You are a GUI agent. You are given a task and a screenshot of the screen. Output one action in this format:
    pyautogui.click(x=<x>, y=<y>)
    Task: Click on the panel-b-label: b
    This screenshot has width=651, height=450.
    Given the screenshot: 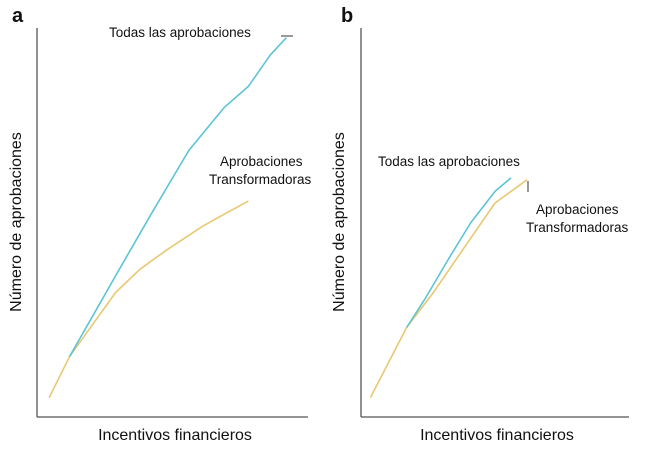 What is the action you would take?
    pyautogui.click(x=347, y=16)
    